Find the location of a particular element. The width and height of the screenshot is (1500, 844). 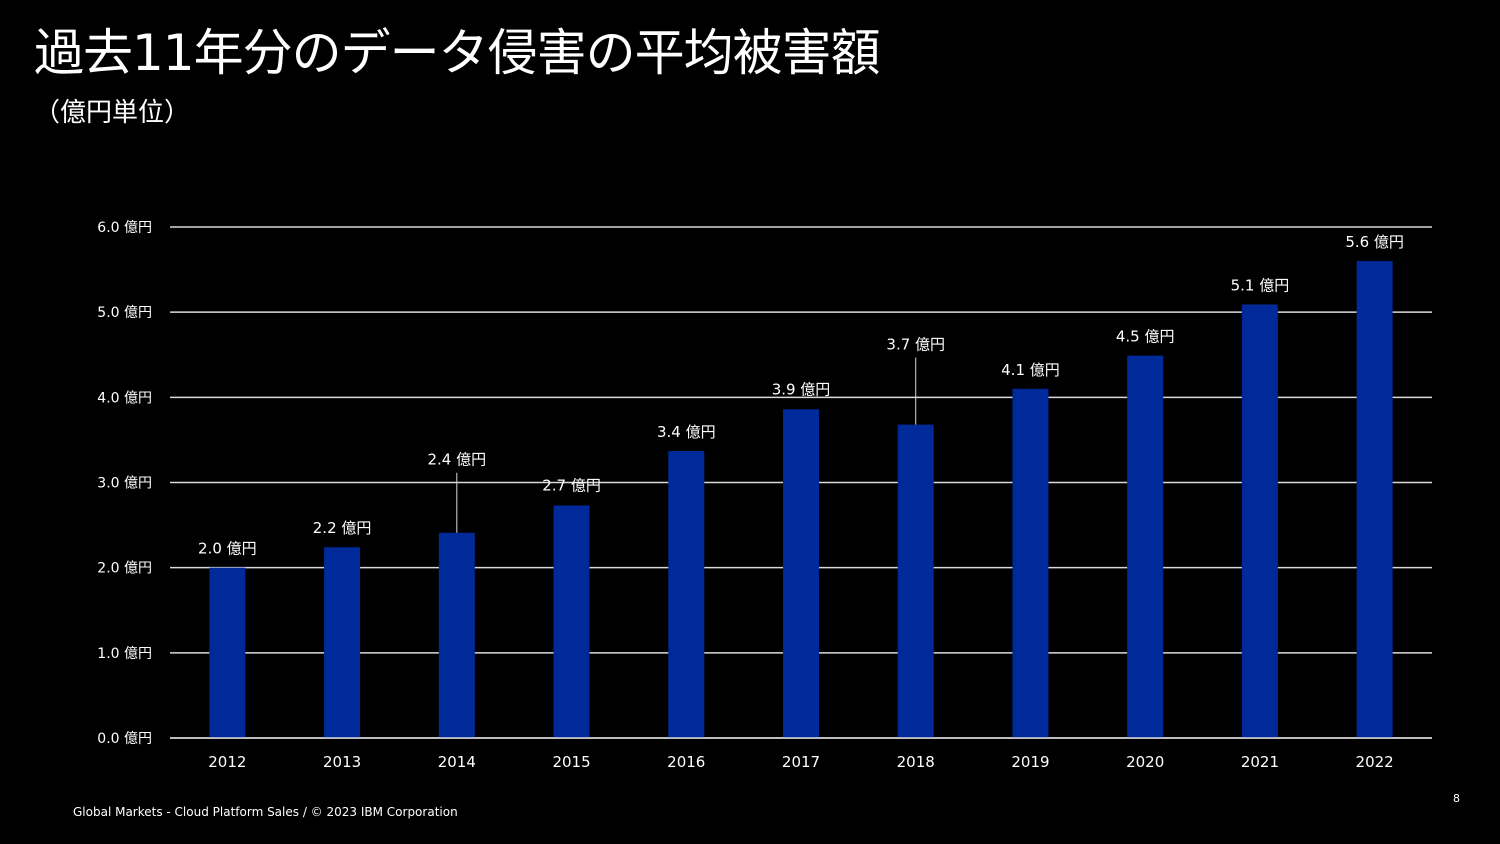

value-label: 4.5 億円 is located at coordinates (1145, 337).